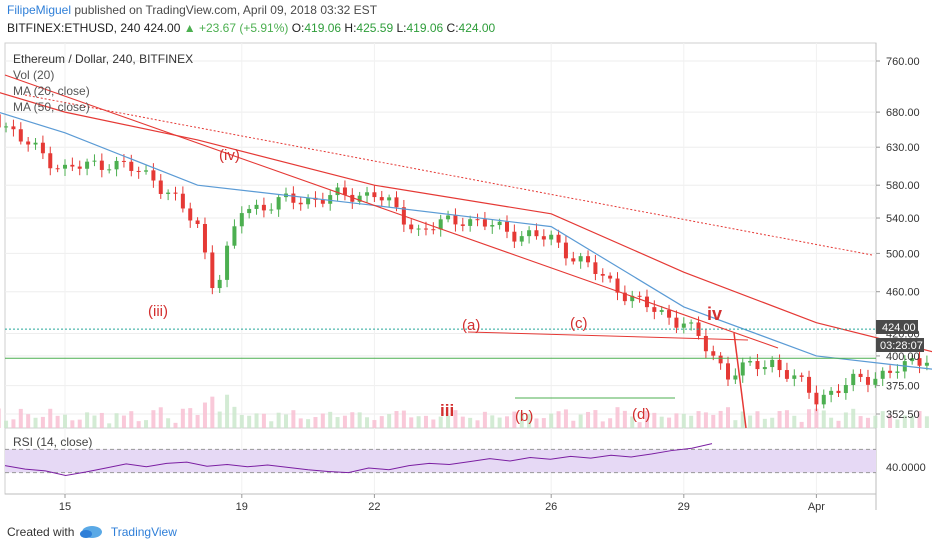 This screenshot has height=550, width=932. Describe the element at coordinates (903, 293) in the screenshot. I see `y-tick-label: 460.00` at that location.